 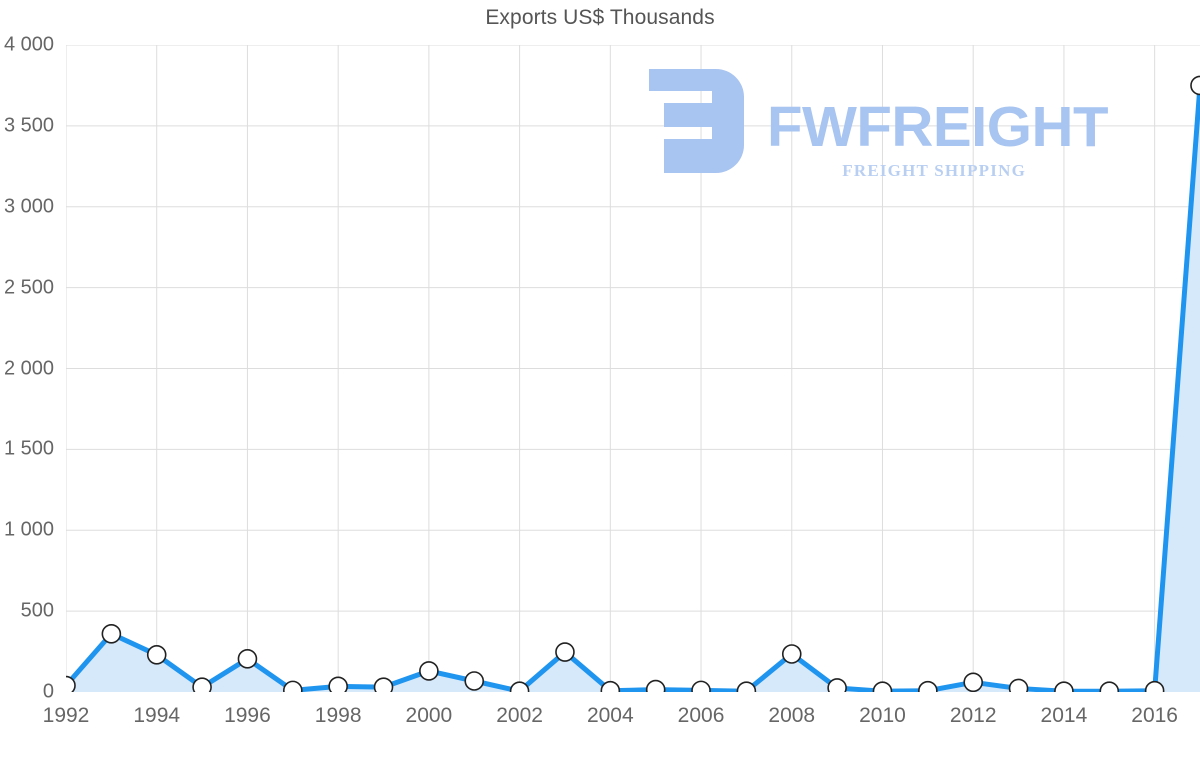 I want to click on x-axis-tick-label: 2012, so click(x=973, y=715).